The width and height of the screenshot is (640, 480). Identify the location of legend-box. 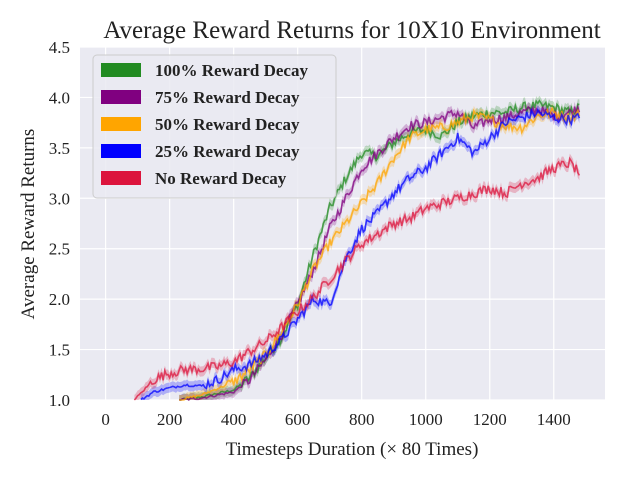
(214, 126).